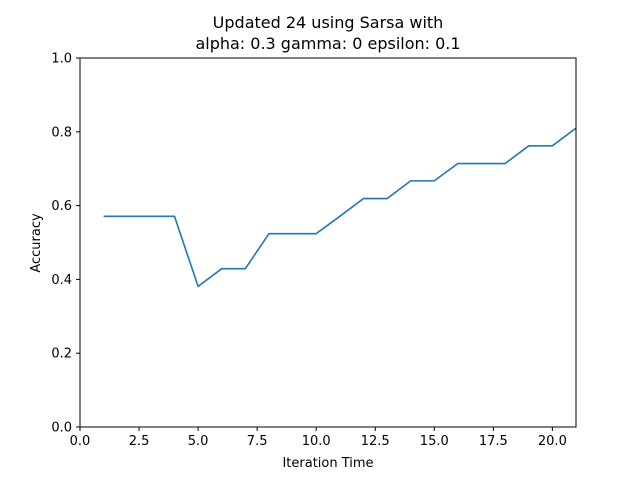  What do you see at coordinates (328, 22) in the screenshot?
I see `chart-title-line1: Updated 24 using Sarsa with` at bounding box center [328, 22].